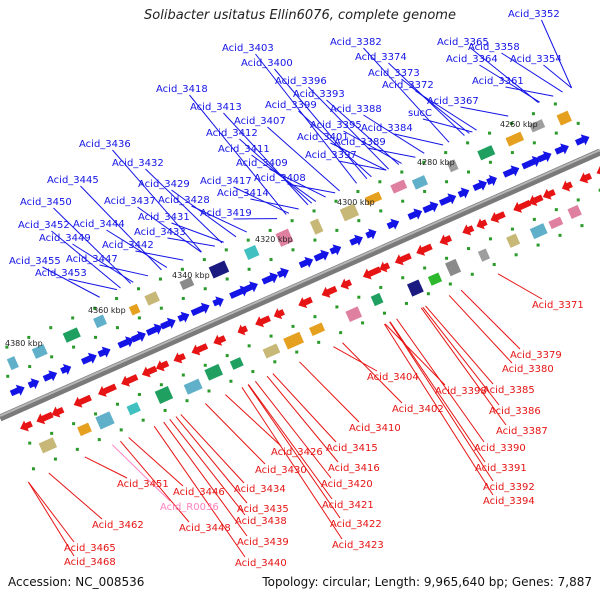  What do you see at coordinates (347, 484) in the screenshot?
I see `gene-label-reverse: Acid_3420` at bounding box center [347, 484].